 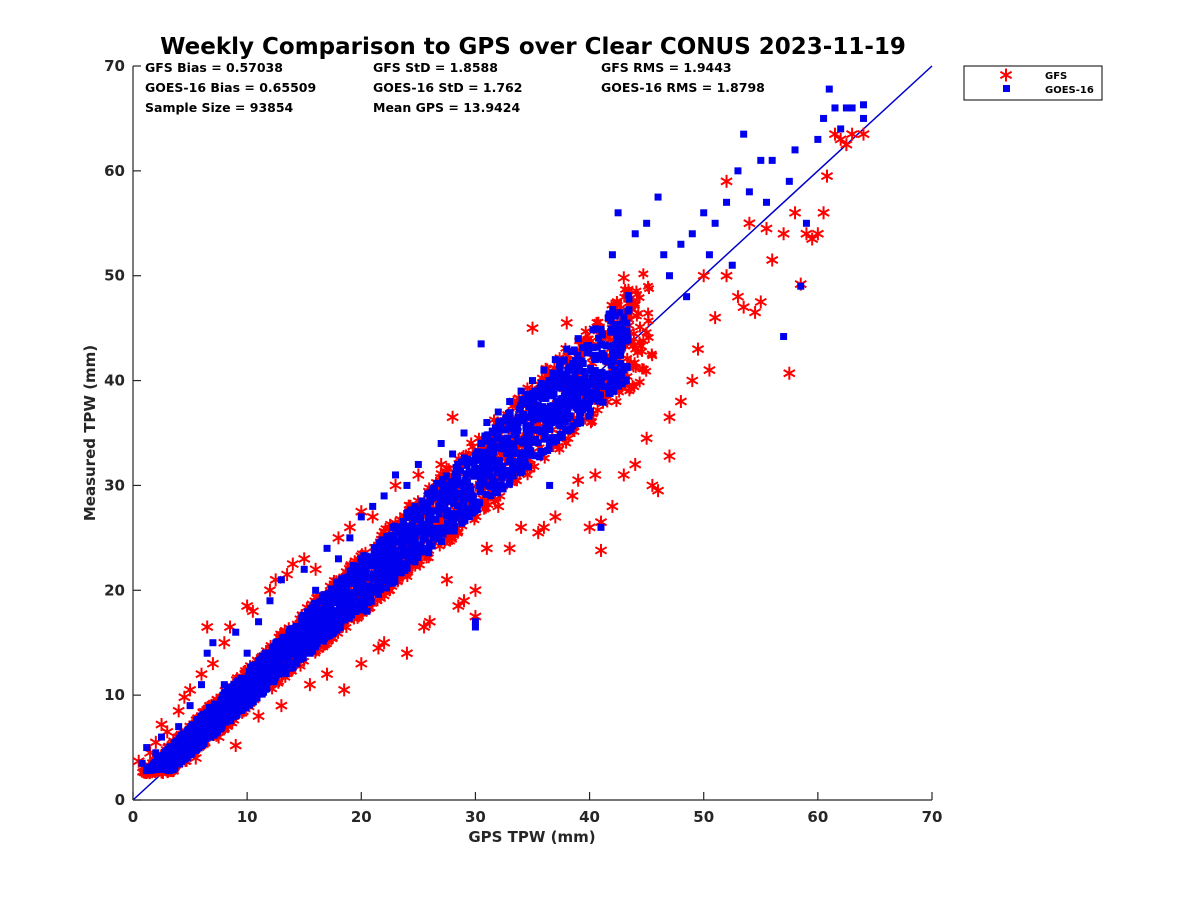 I want to click on y-ticks: 0 10 20 30 40 50 60 70, so click(x=122, y=433).